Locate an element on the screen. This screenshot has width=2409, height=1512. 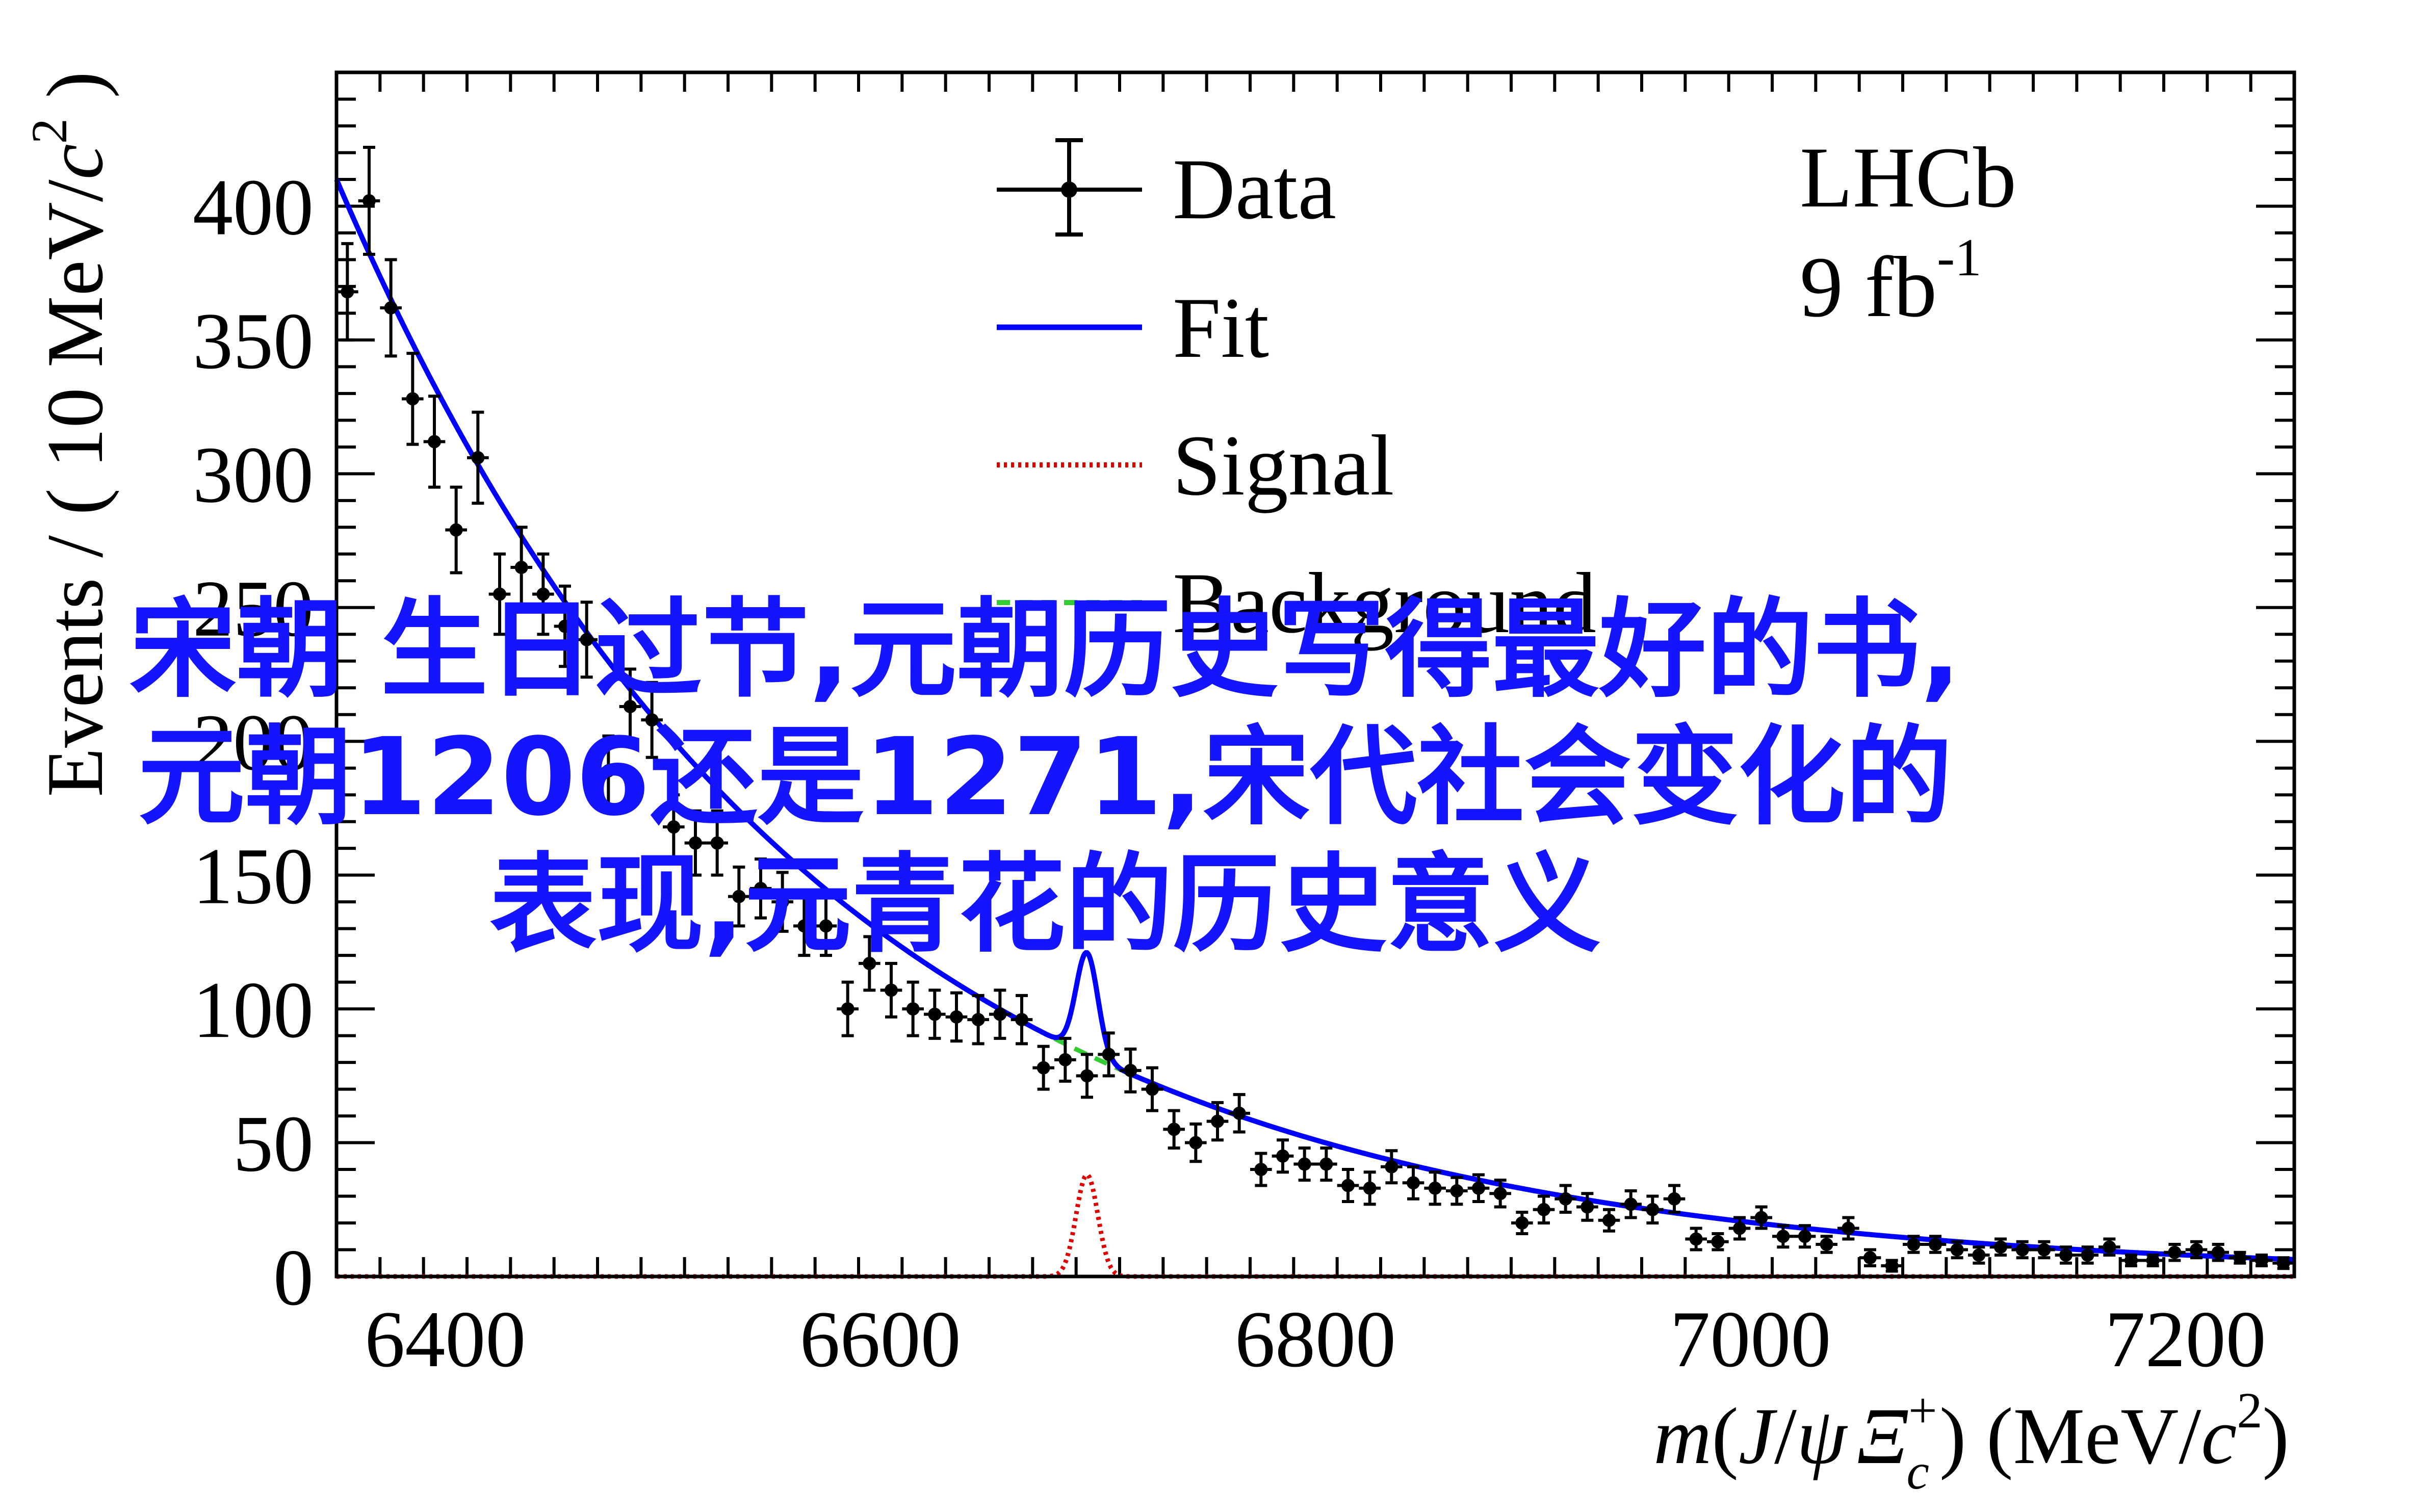
luminosity-label: 9 fb-1 is located at coordinates (1891, 281).